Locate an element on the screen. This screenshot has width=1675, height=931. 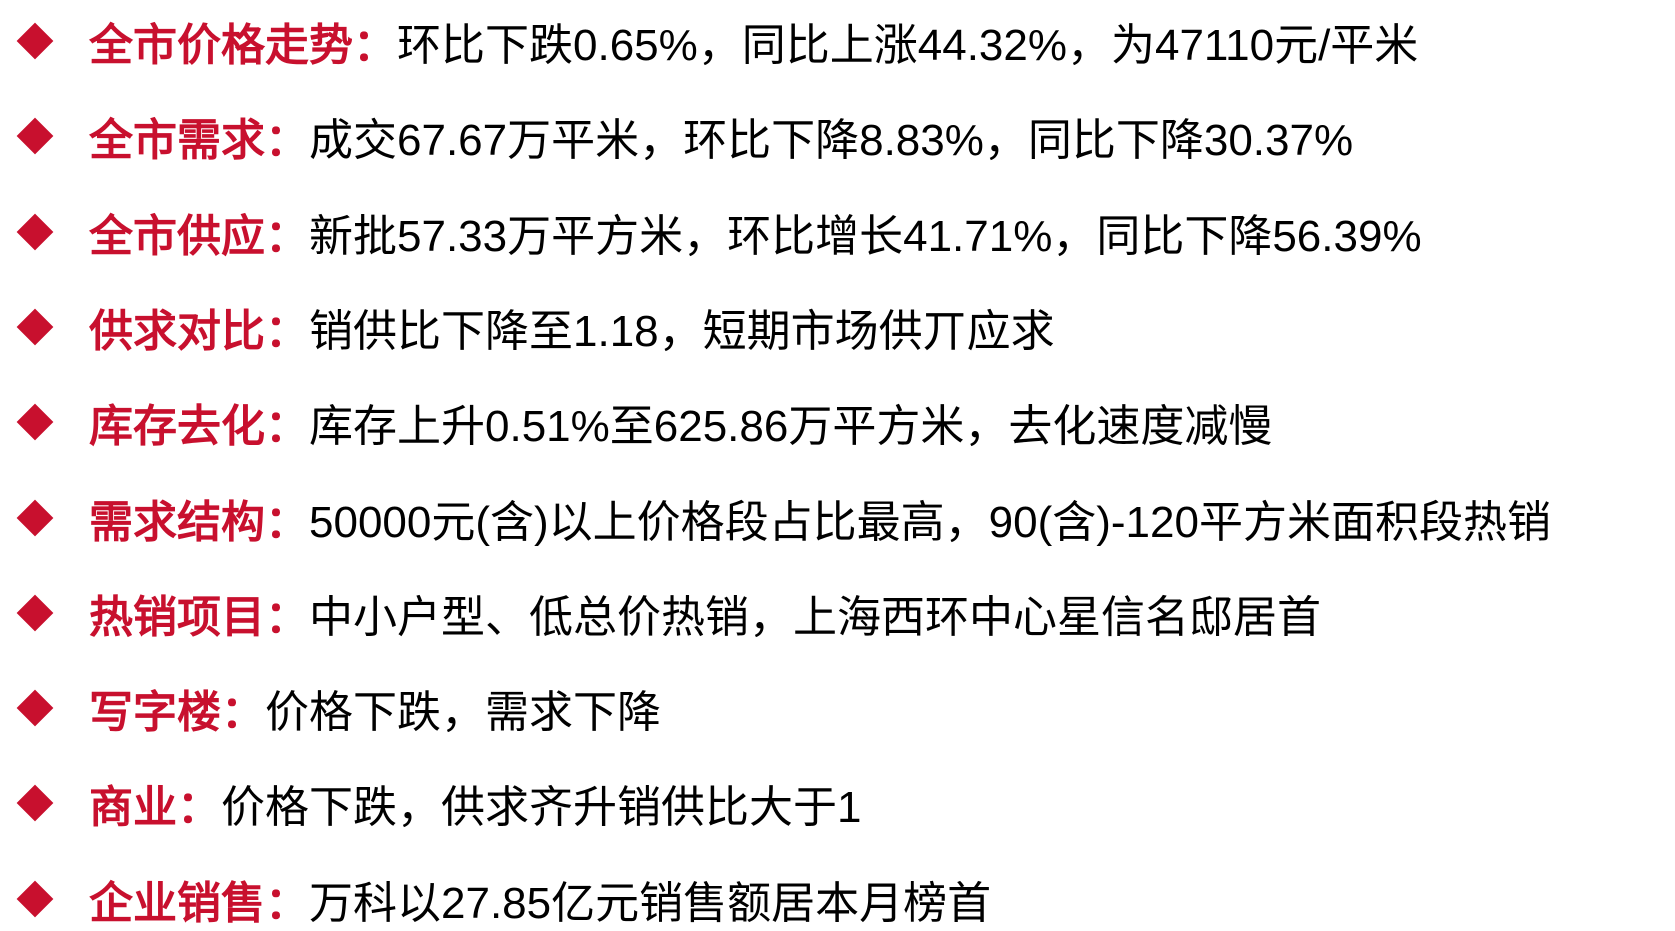
list-item: 商业： 价格下跌，供求齐升销供比大于1 is located at coordinates (430, 803).